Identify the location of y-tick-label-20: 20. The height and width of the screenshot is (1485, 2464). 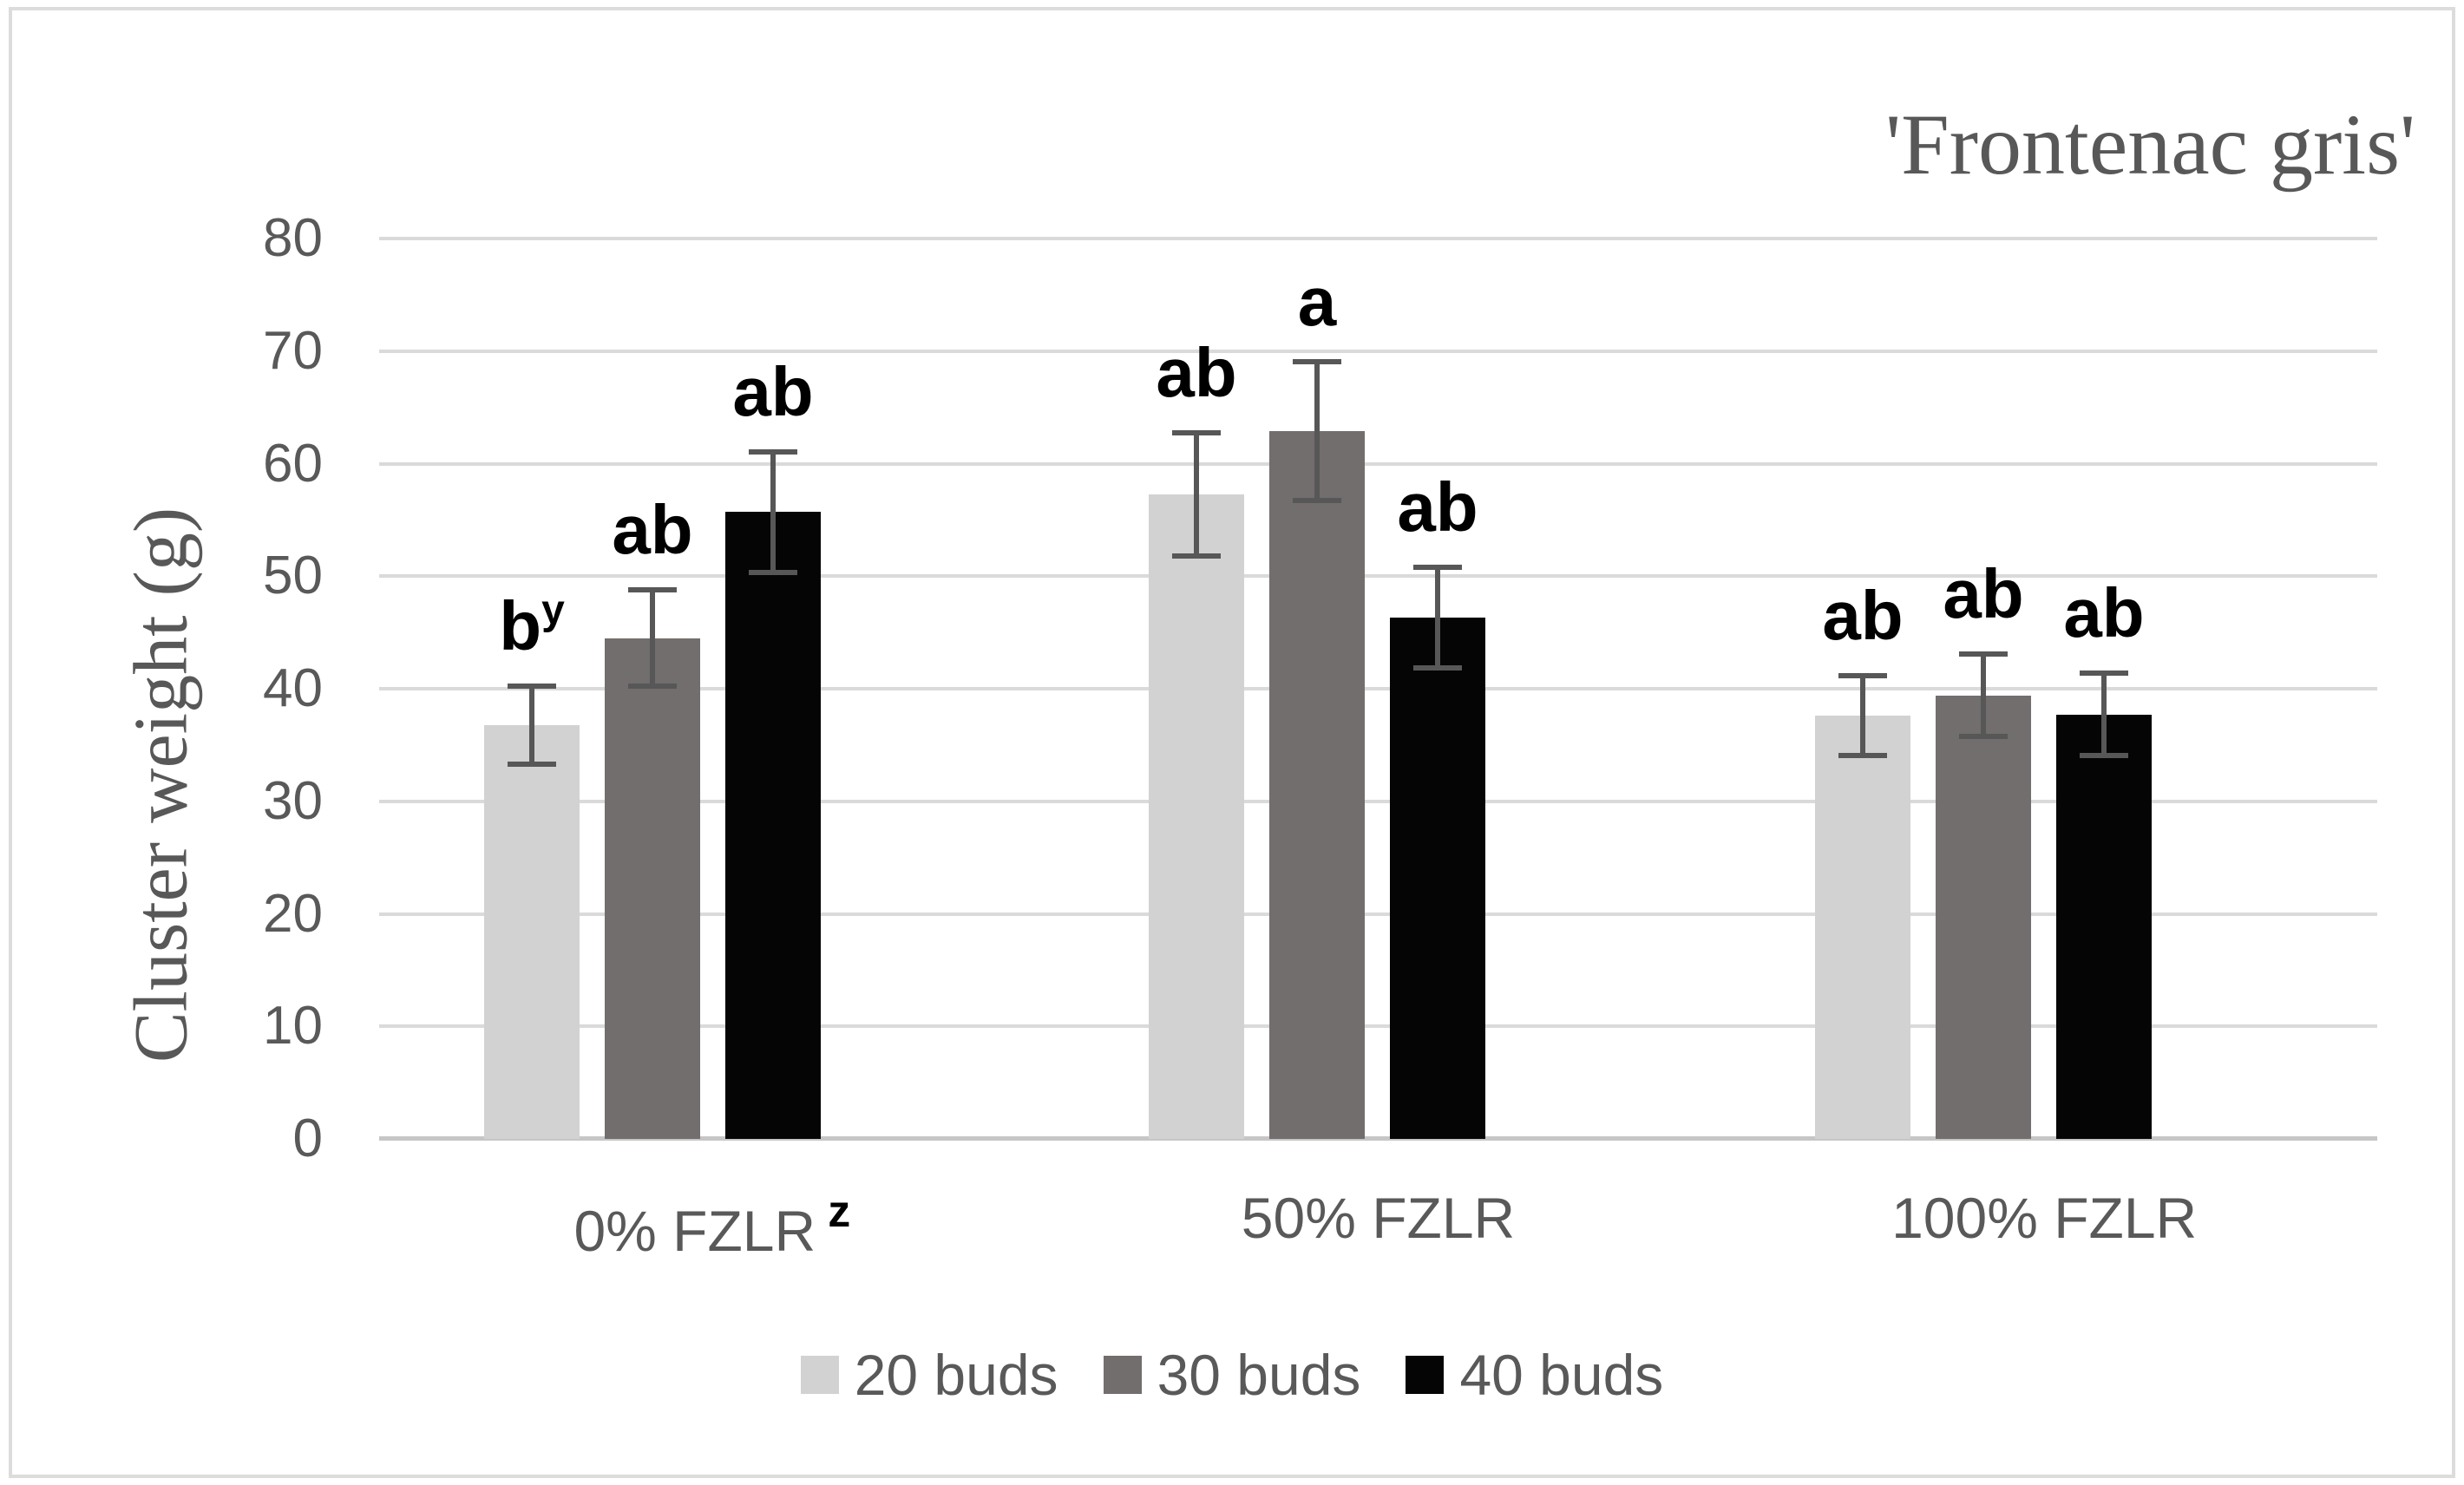
(293, 913).